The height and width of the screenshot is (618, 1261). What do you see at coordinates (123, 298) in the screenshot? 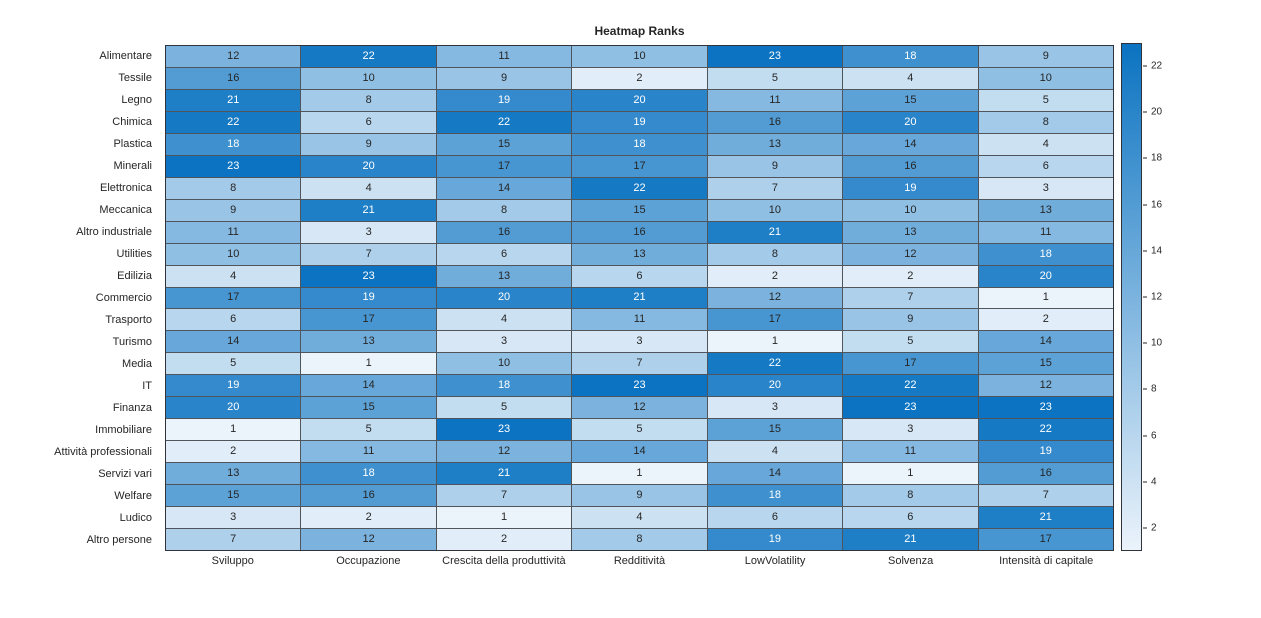
I see `row-label: Commercio` at bounding box center [123, 298].